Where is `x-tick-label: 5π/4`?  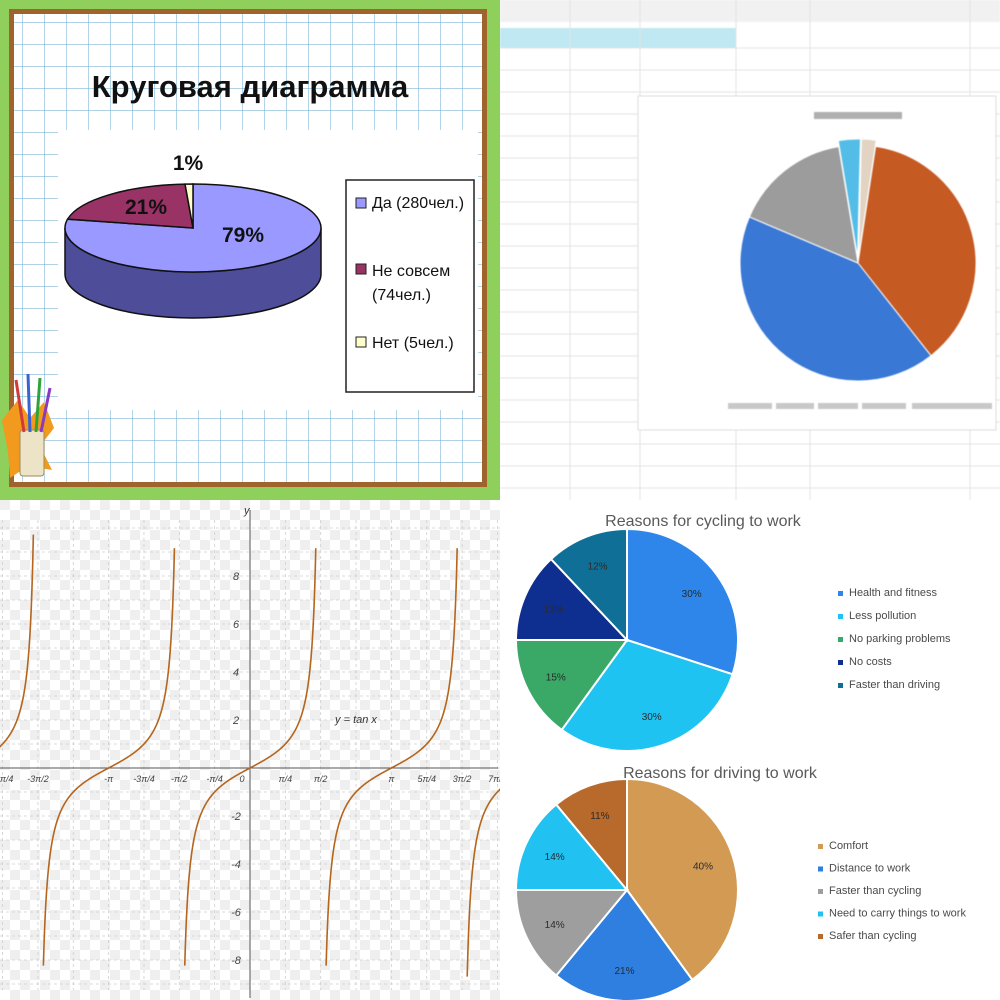
x-tick-label: 5π/4 is located at coordinates (426, 779).